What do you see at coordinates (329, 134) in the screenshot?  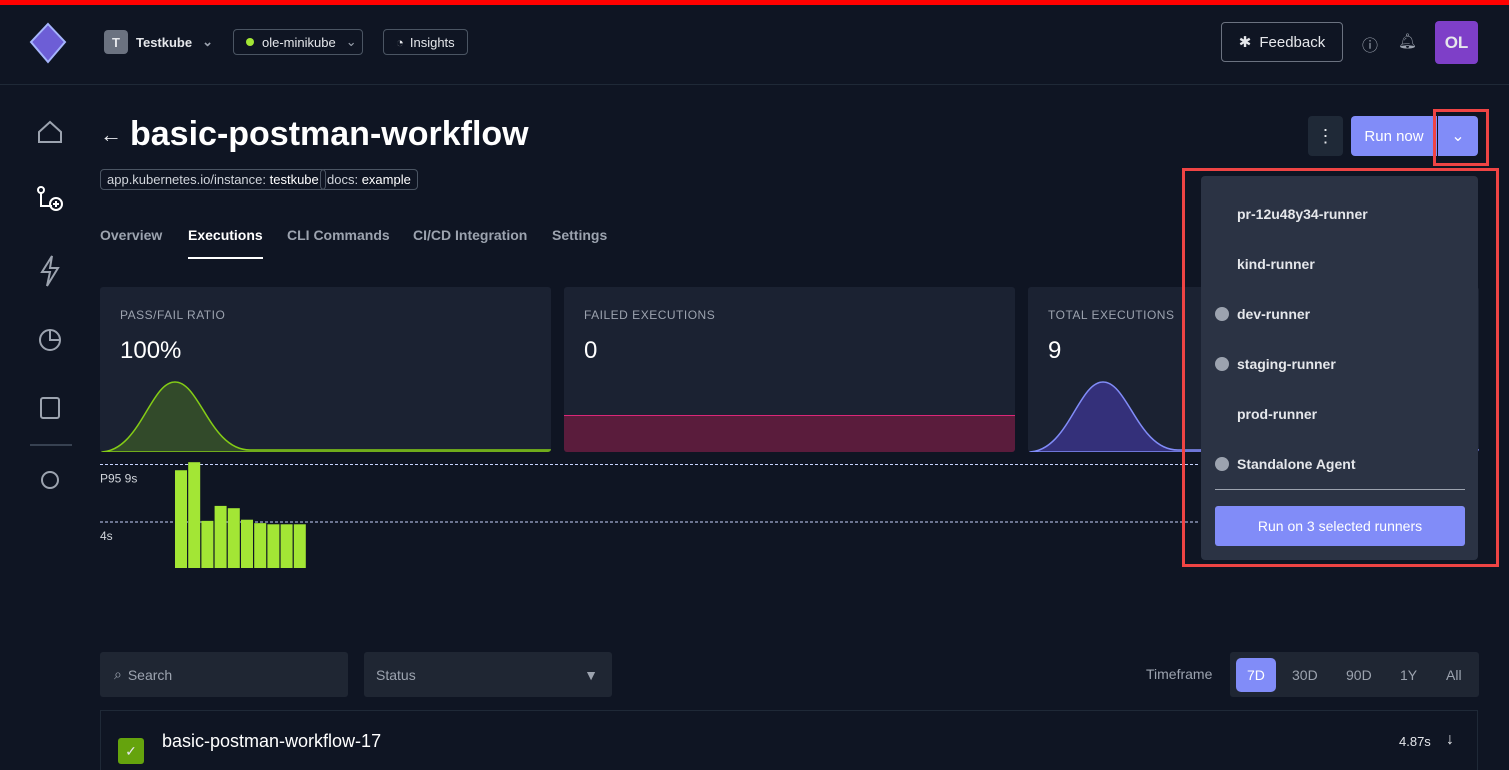 I see `page-title: basic-postman-workflow` at bounding box center [329, 134].